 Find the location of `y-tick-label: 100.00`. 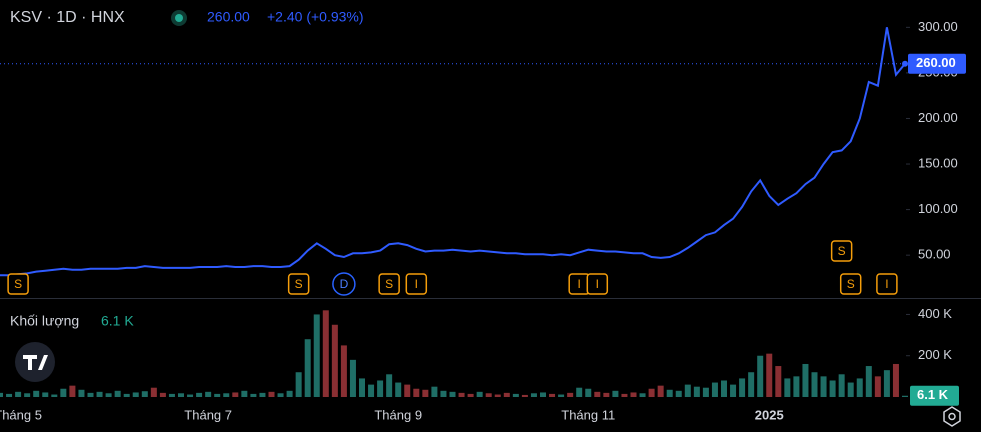

y-tick-label: 100.00 is located at coordinates (938, 208).